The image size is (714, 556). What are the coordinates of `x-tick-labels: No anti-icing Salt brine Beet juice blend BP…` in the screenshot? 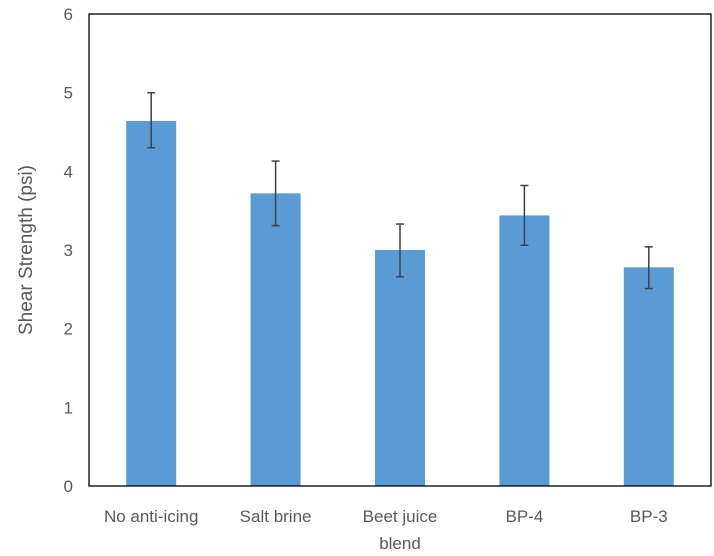 It's located at (386, 530).